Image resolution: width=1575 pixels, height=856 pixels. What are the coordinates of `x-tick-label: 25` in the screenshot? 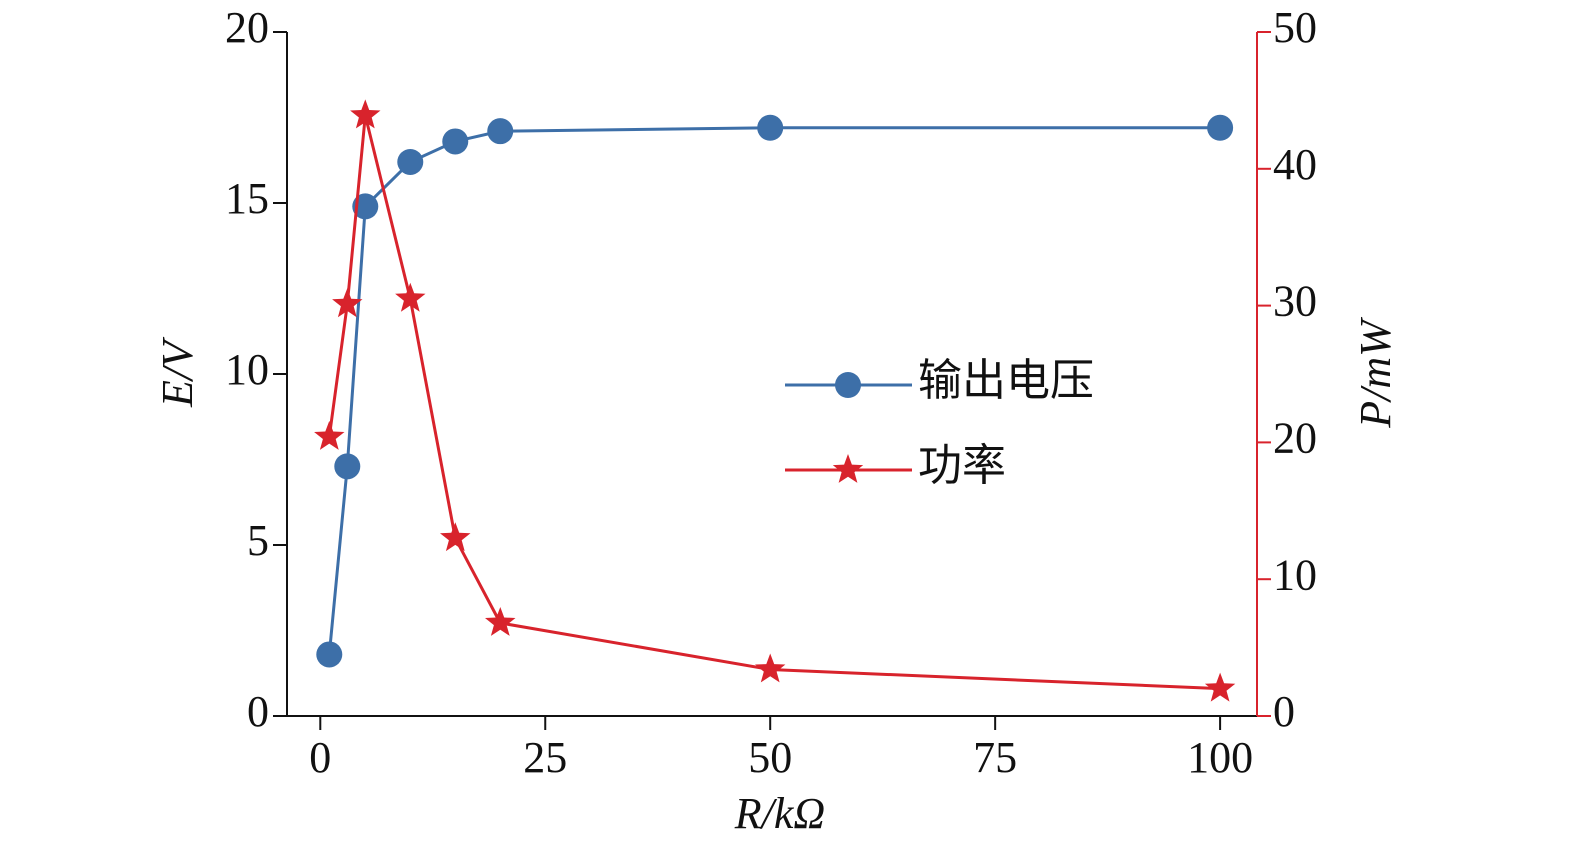 It's located at (545, 757).